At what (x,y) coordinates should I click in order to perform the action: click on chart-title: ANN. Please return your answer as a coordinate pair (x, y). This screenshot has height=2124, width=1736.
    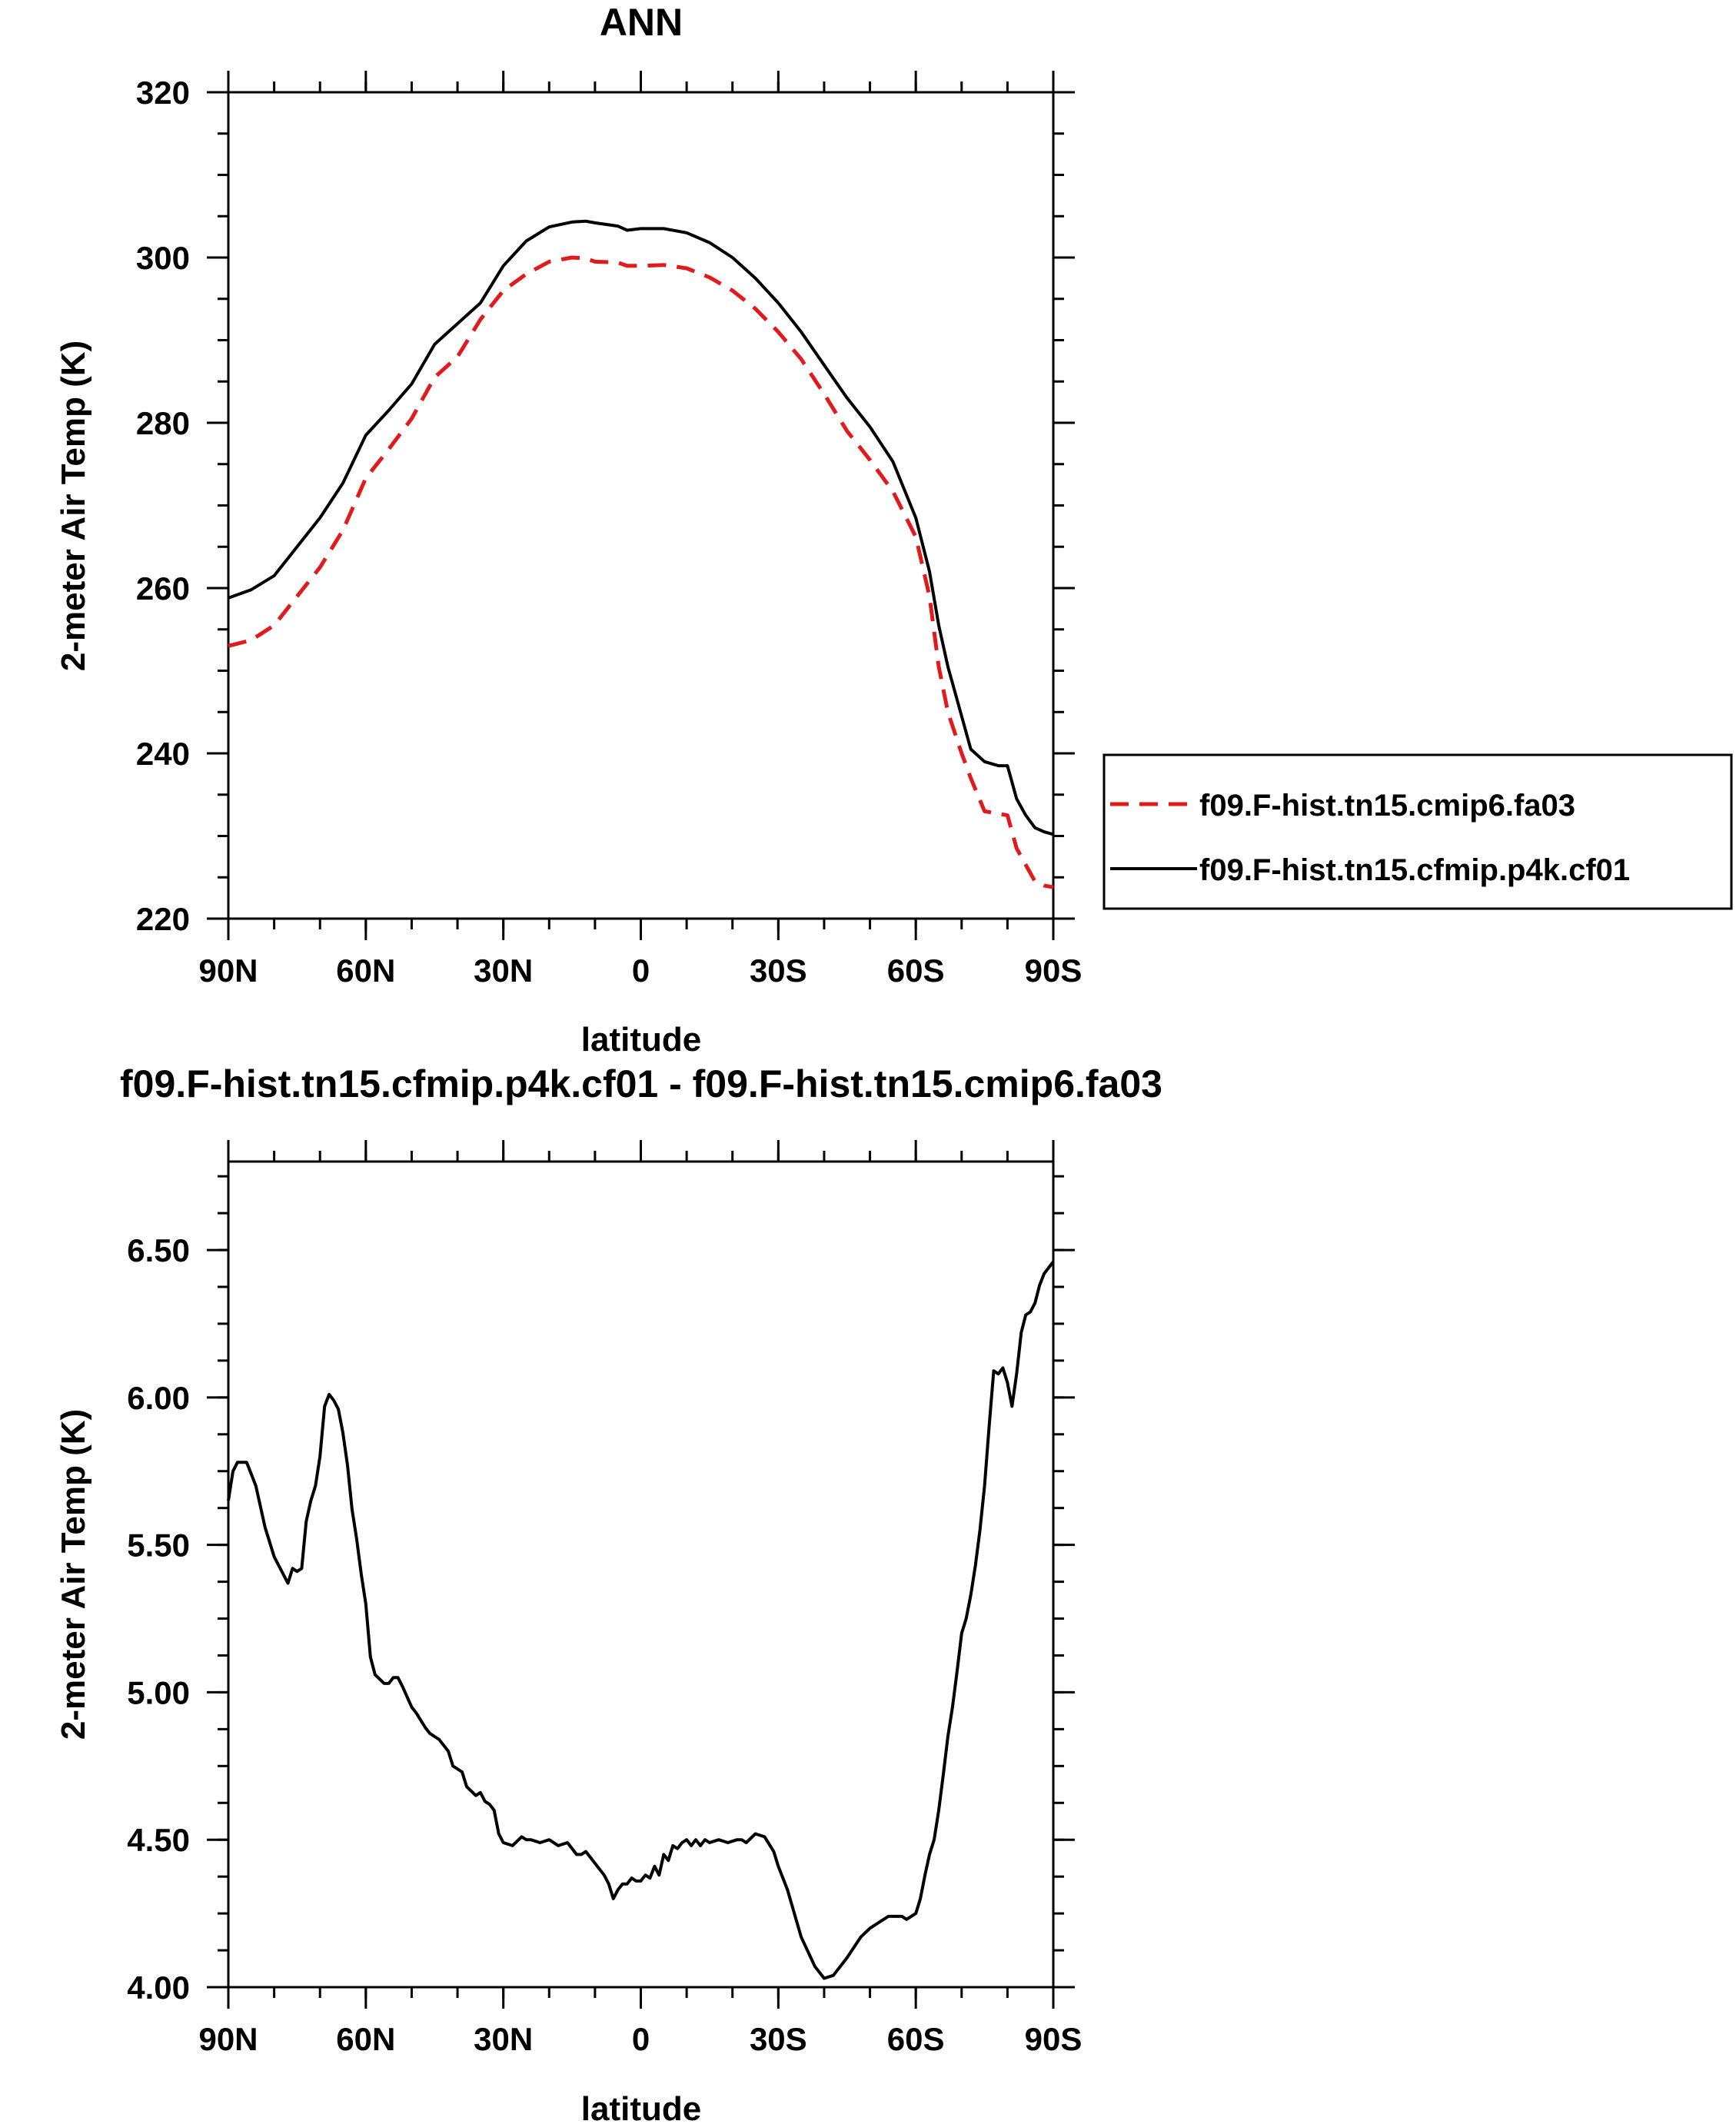
    Looking at the image, I should click on (641, 23).